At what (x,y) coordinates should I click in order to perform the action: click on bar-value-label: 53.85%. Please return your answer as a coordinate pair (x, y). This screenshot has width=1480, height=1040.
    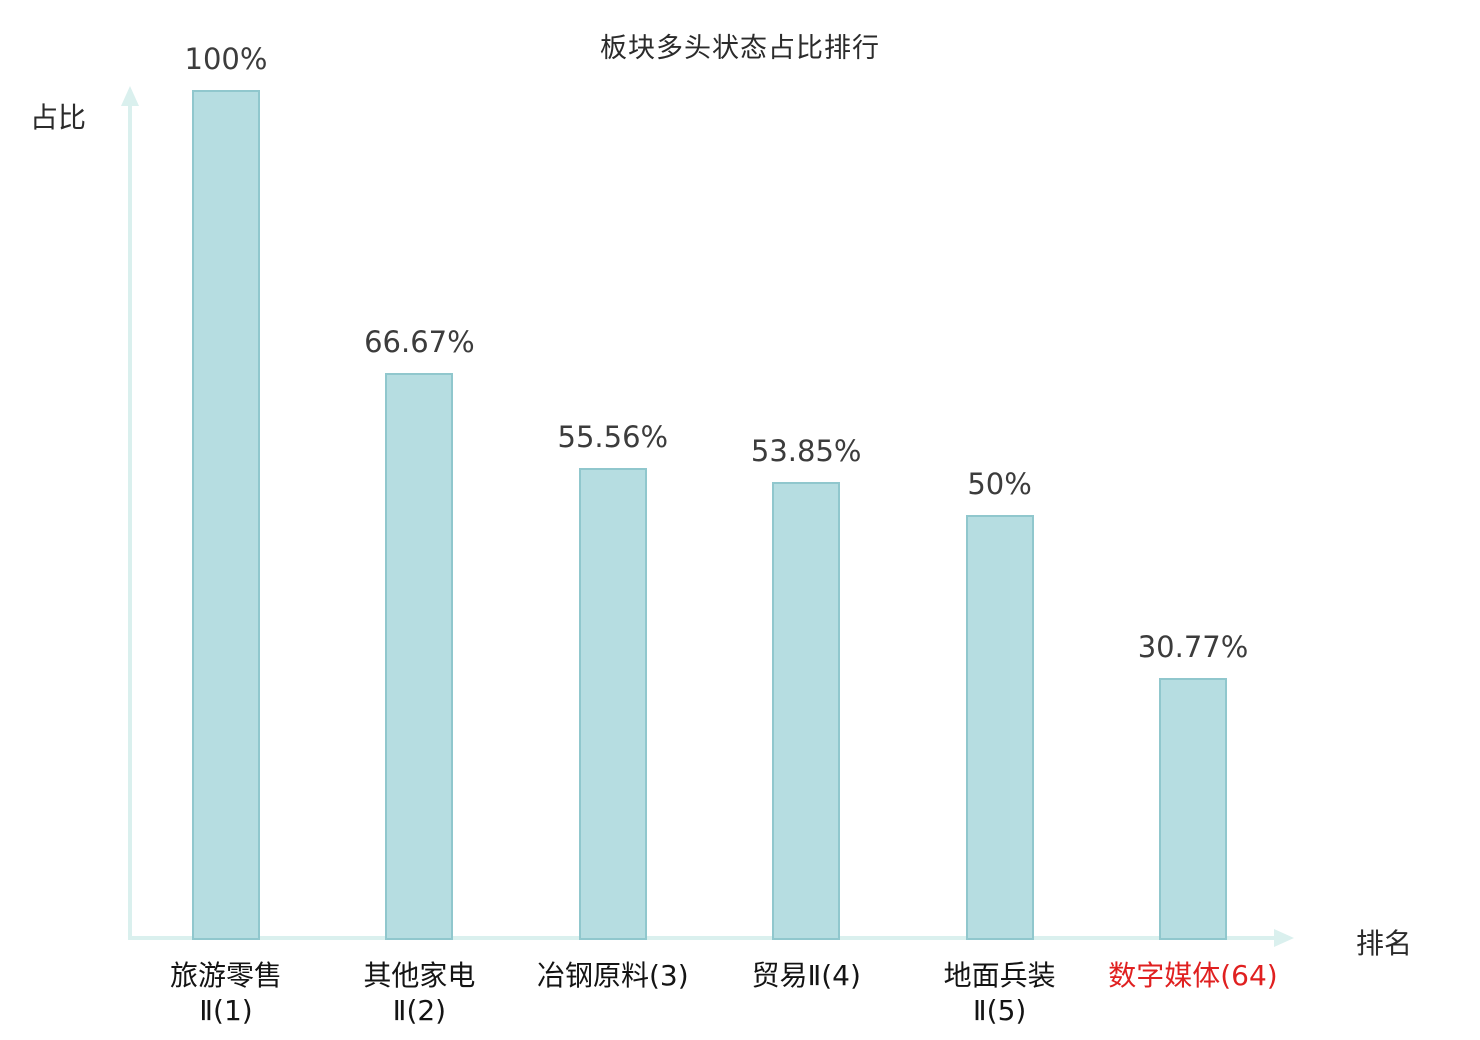
    Looking at the image, I should click on (806, 451).